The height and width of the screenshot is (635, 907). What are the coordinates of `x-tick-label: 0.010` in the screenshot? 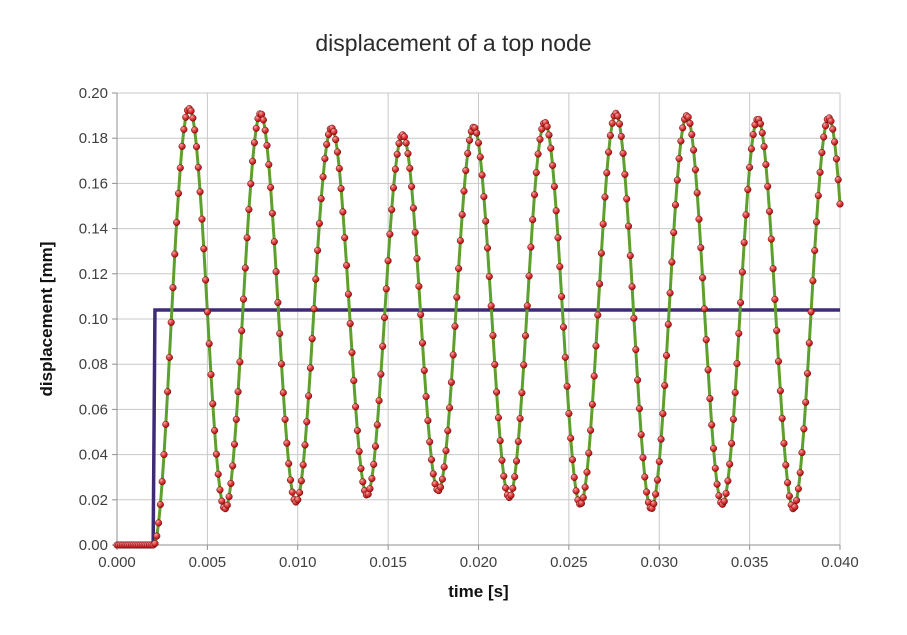 It's located at (298, 562).